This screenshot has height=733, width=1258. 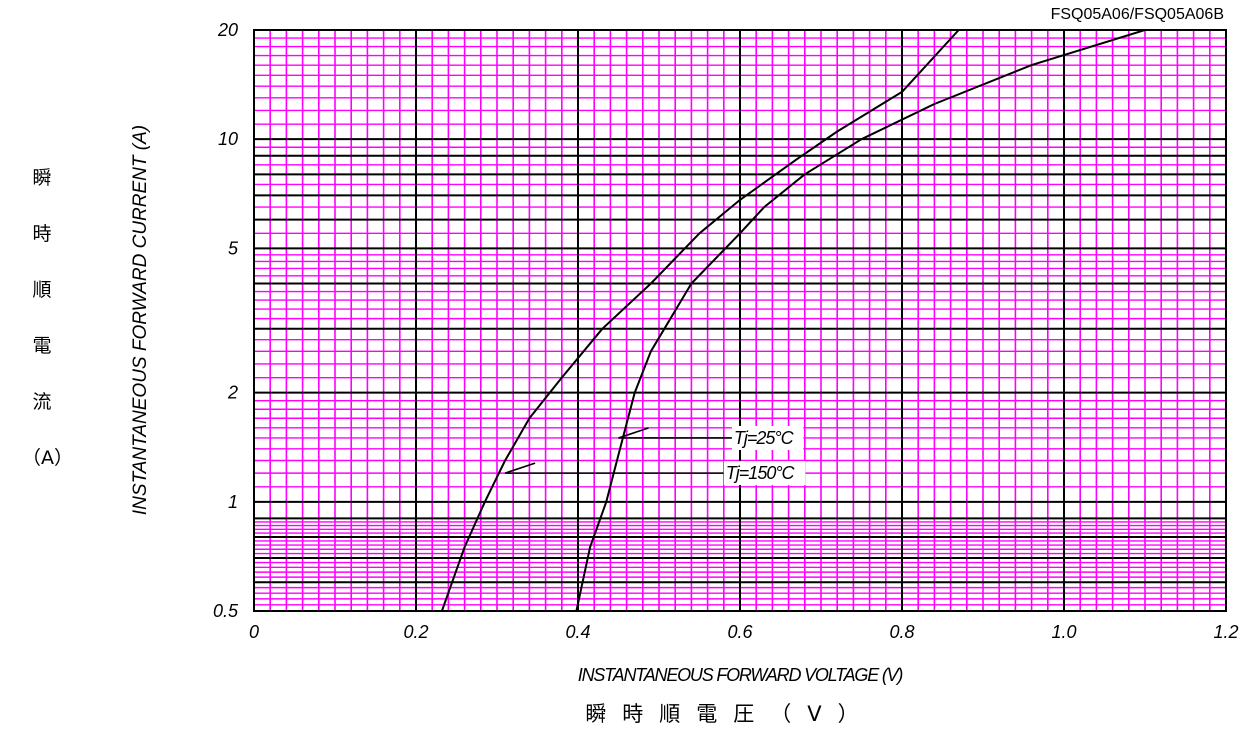 I want to click on y-tick-label: 0.5, so click(x=226, y=611).